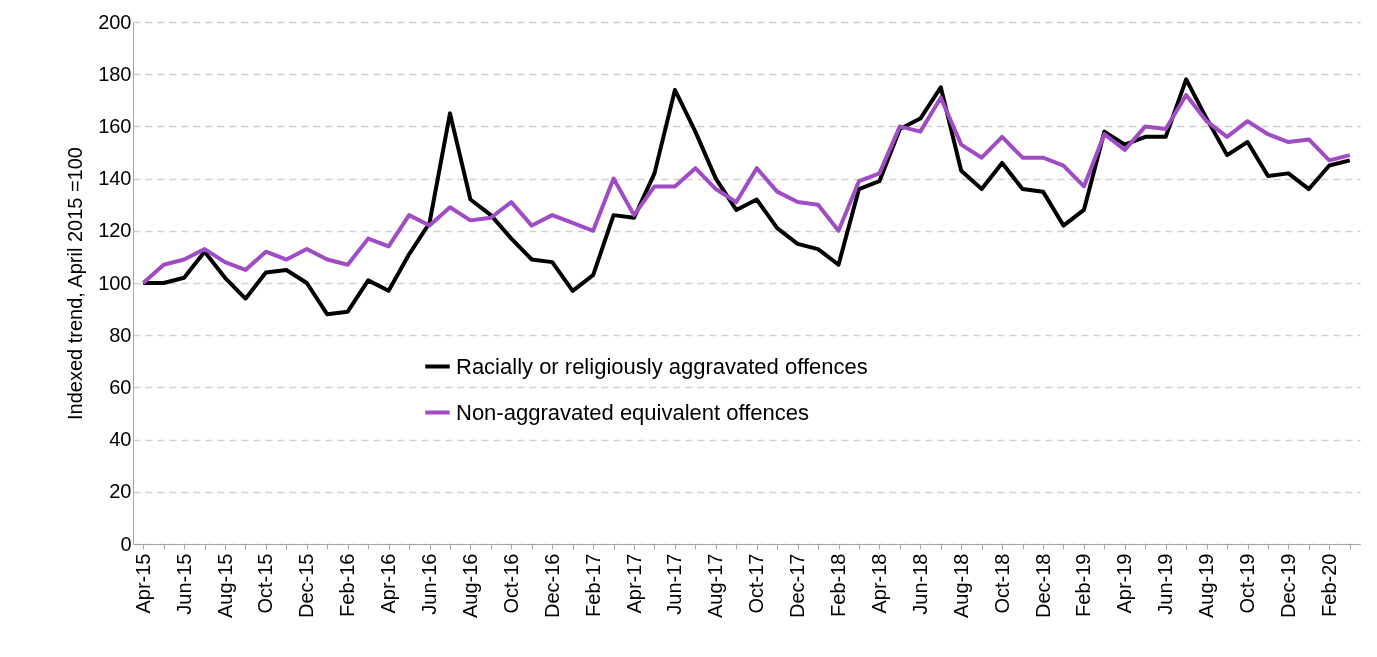 The width and height of the screenshot is (1377, 657). Describe the element at coordinates (756, 583) in the screenshot. I see `x-tick-label: Oct-17` at that location.